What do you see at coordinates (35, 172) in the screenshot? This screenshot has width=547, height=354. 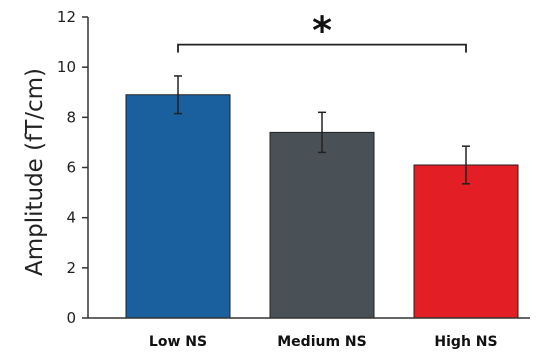 I see `y-axis-title: Amplitude (fT/cm)` at bounding box center [35, 172].